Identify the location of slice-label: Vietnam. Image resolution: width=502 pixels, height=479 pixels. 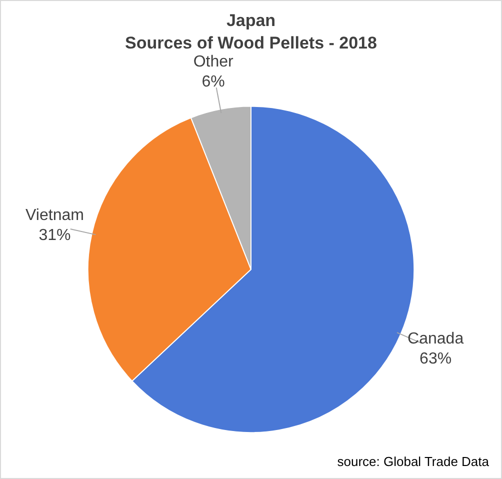
(55, 215).